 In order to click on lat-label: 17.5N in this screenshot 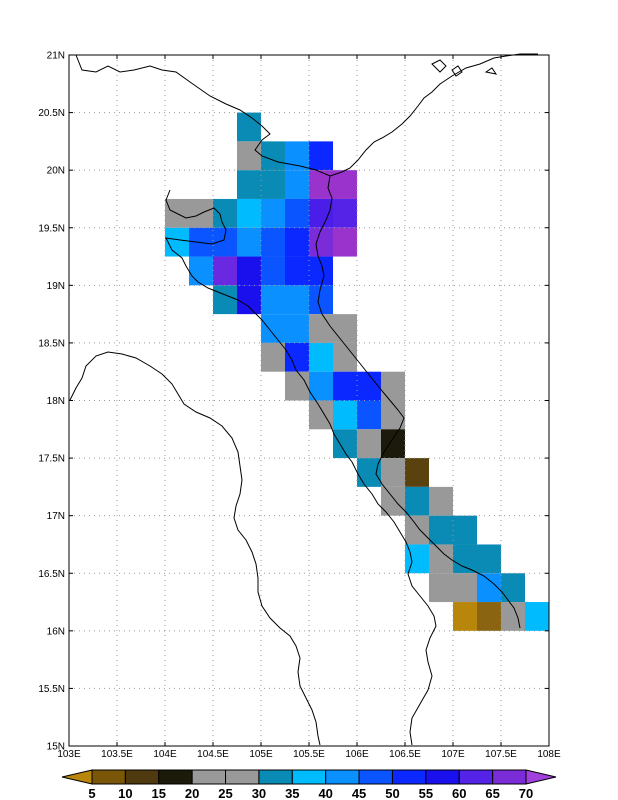, I will do `click(51, 459)`.